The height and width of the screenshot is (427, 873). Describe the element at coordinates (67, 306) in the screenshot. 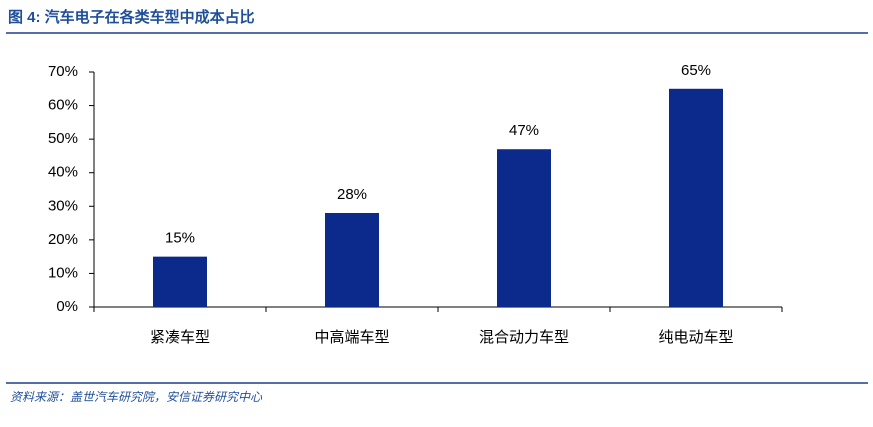

I see `y-tick-label: 0%` at that location.